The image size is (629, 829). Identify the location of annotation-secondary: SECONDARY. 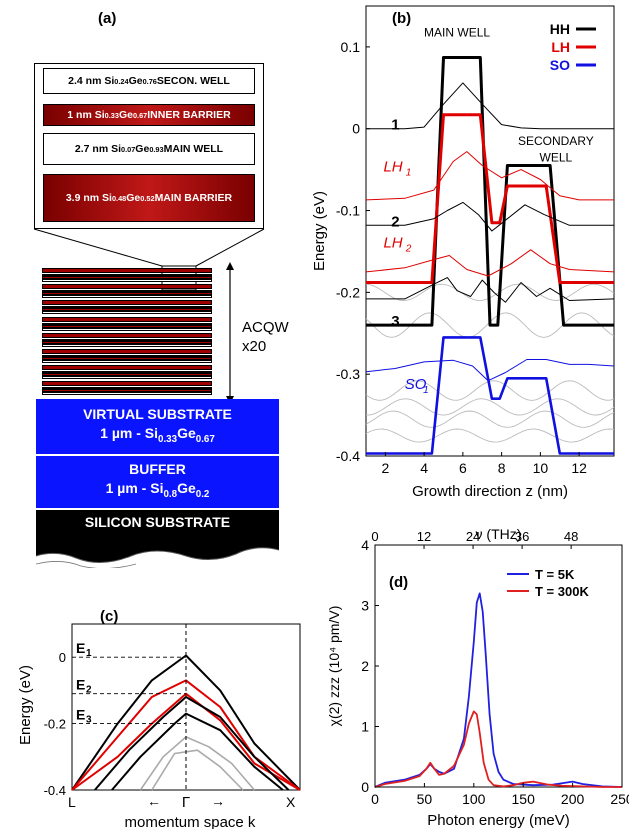
(556, 141).